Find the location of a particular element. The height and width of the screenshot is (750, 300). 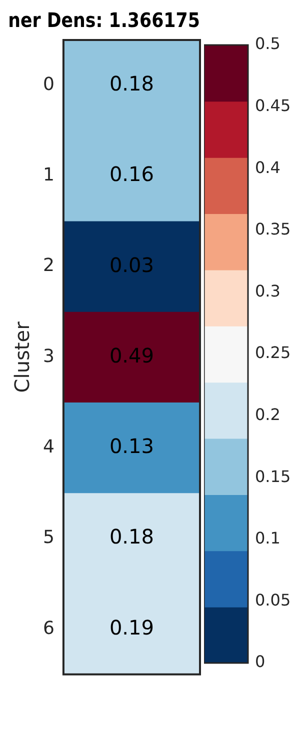

y-tick-label: 4 is located at coordinates (48, 447).